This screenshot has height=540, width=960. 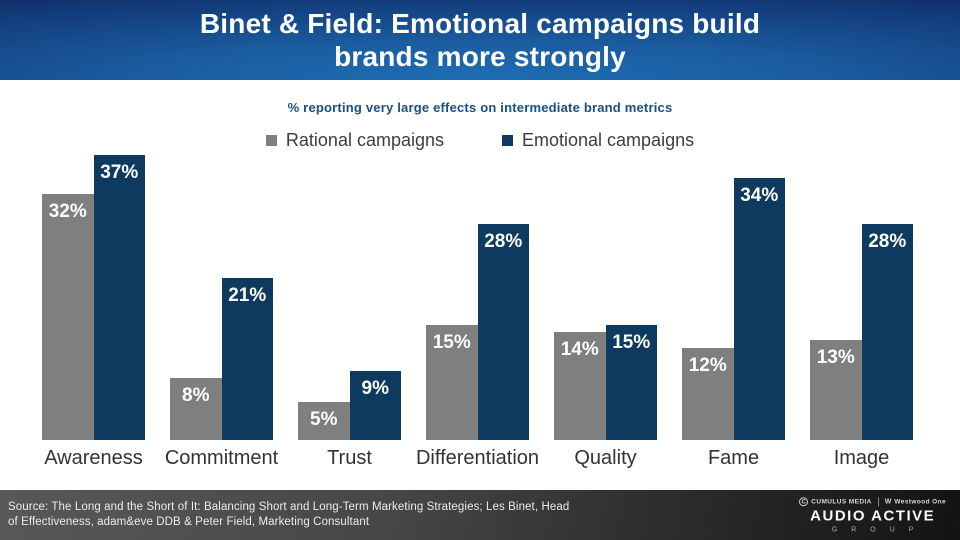 What do you see at coordinates (480, 23) in the screenshot?
I see `page-title-line-1: Binet & Field: Emotional campaigns build` at bounding box center [480, 23].